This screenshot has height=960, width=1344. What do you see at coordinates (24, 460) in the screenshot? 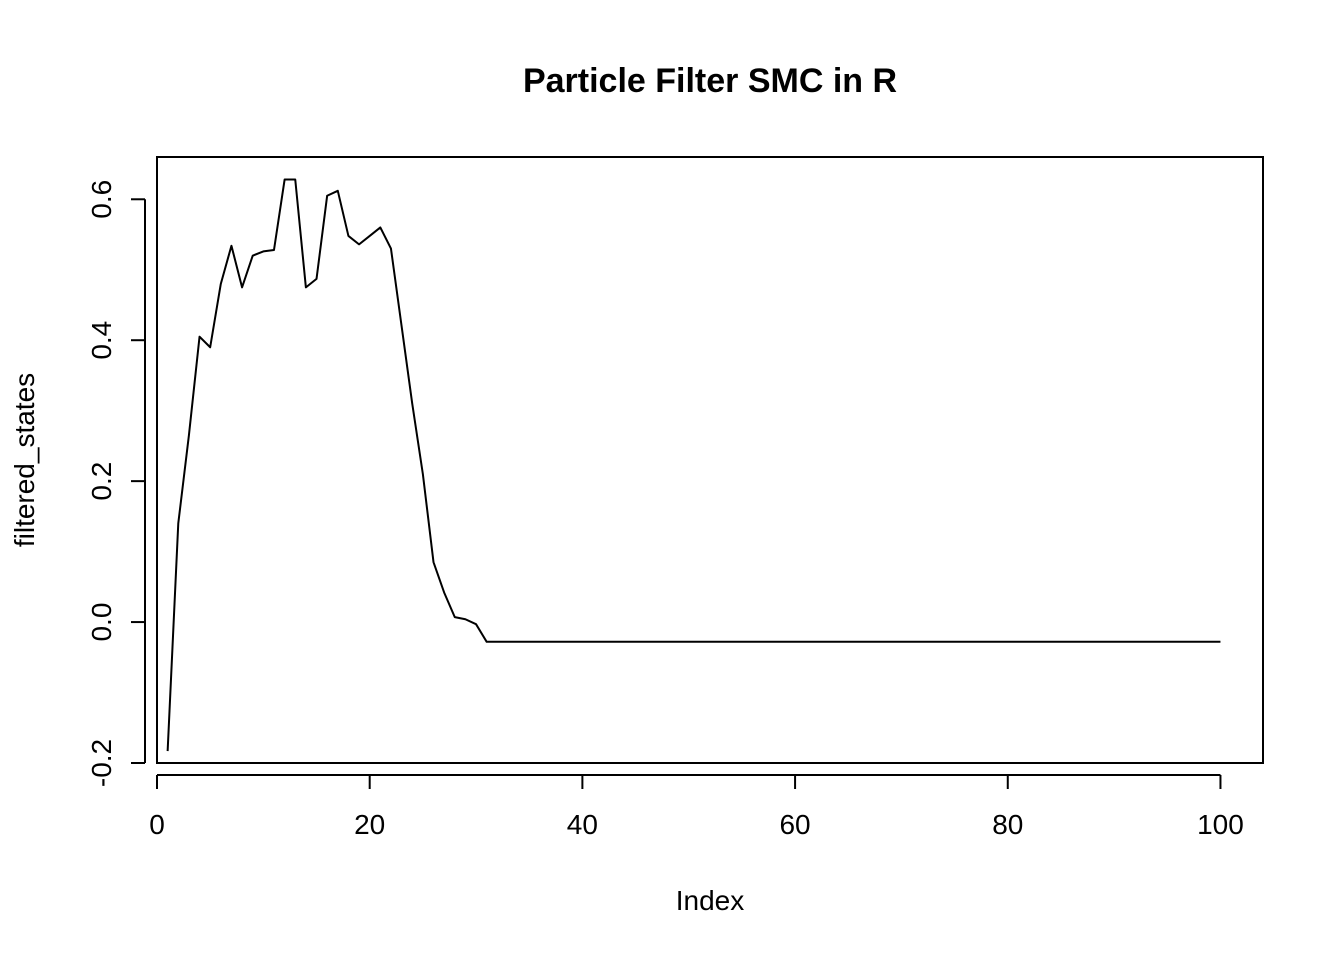
I see `y-axis-label: filtered_states` at bounding box center [24, 460].